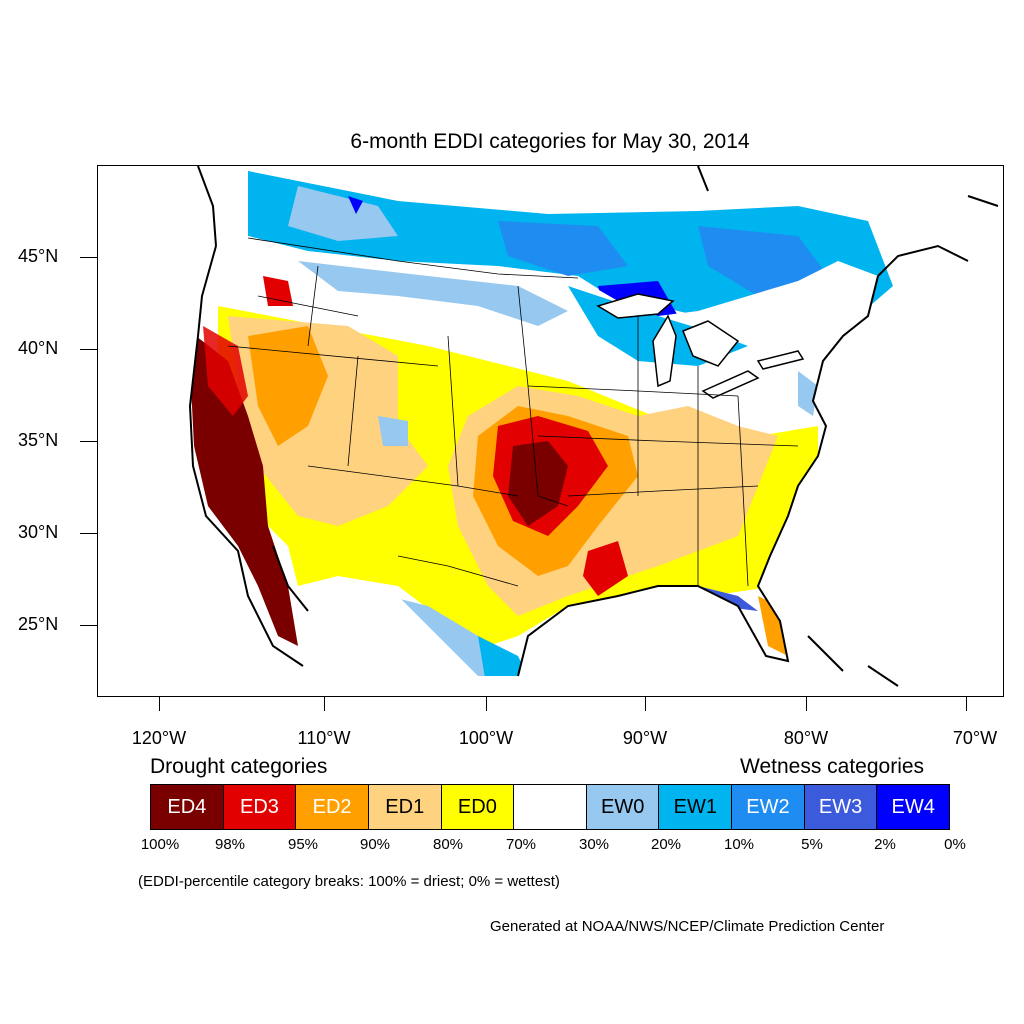 The height and width of the screenshot is (1024, 1024). I want to click on percent-break: 70%, so click(521, 844).